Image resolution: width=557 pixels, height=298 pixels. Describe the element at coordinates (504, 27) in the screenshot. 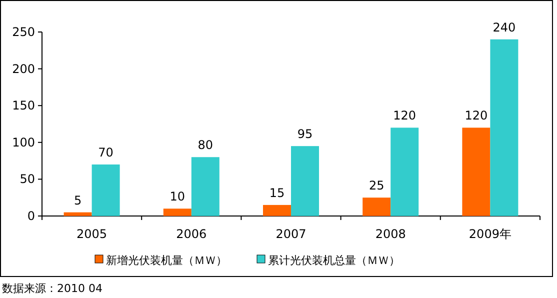

I see `data-label: 240` at that location.